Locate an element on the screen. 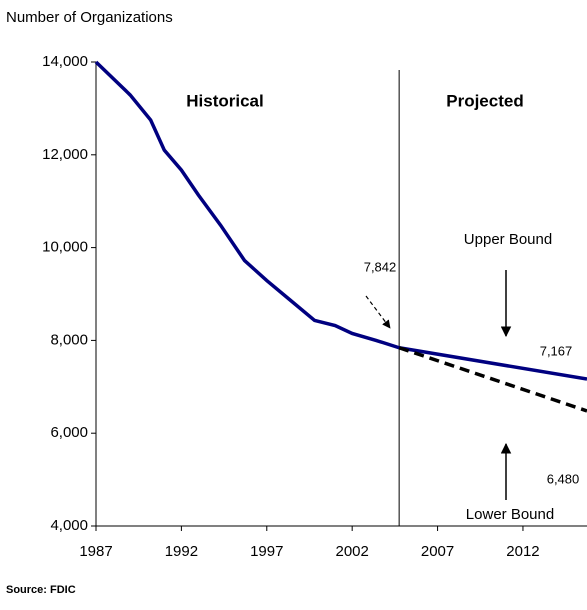 The image size is (587, 610). x-tick-label: 2012 is located at coordinates (522, 551).